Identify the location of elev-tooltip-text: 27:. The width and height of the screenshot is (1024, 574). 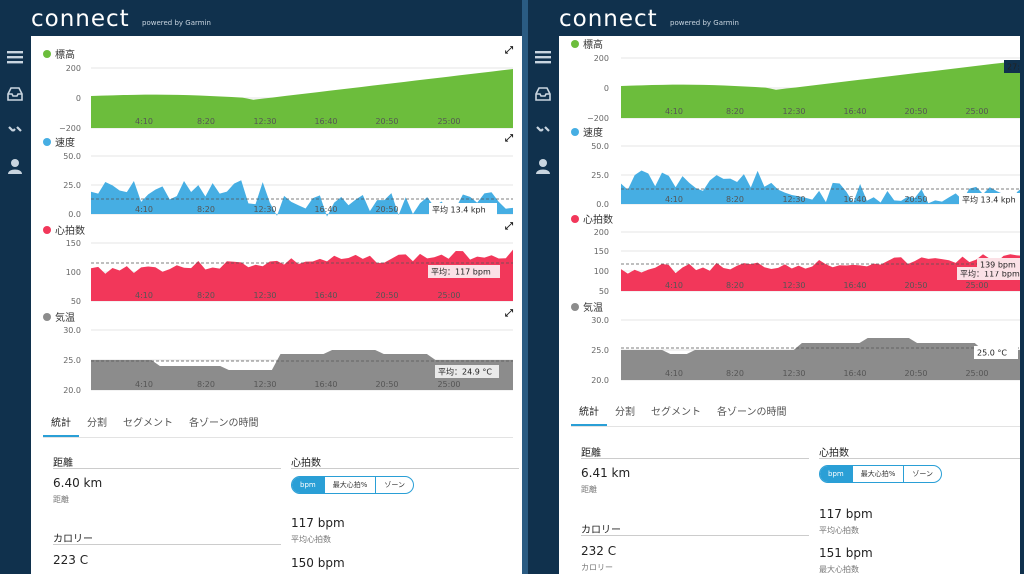
(1013, 67).